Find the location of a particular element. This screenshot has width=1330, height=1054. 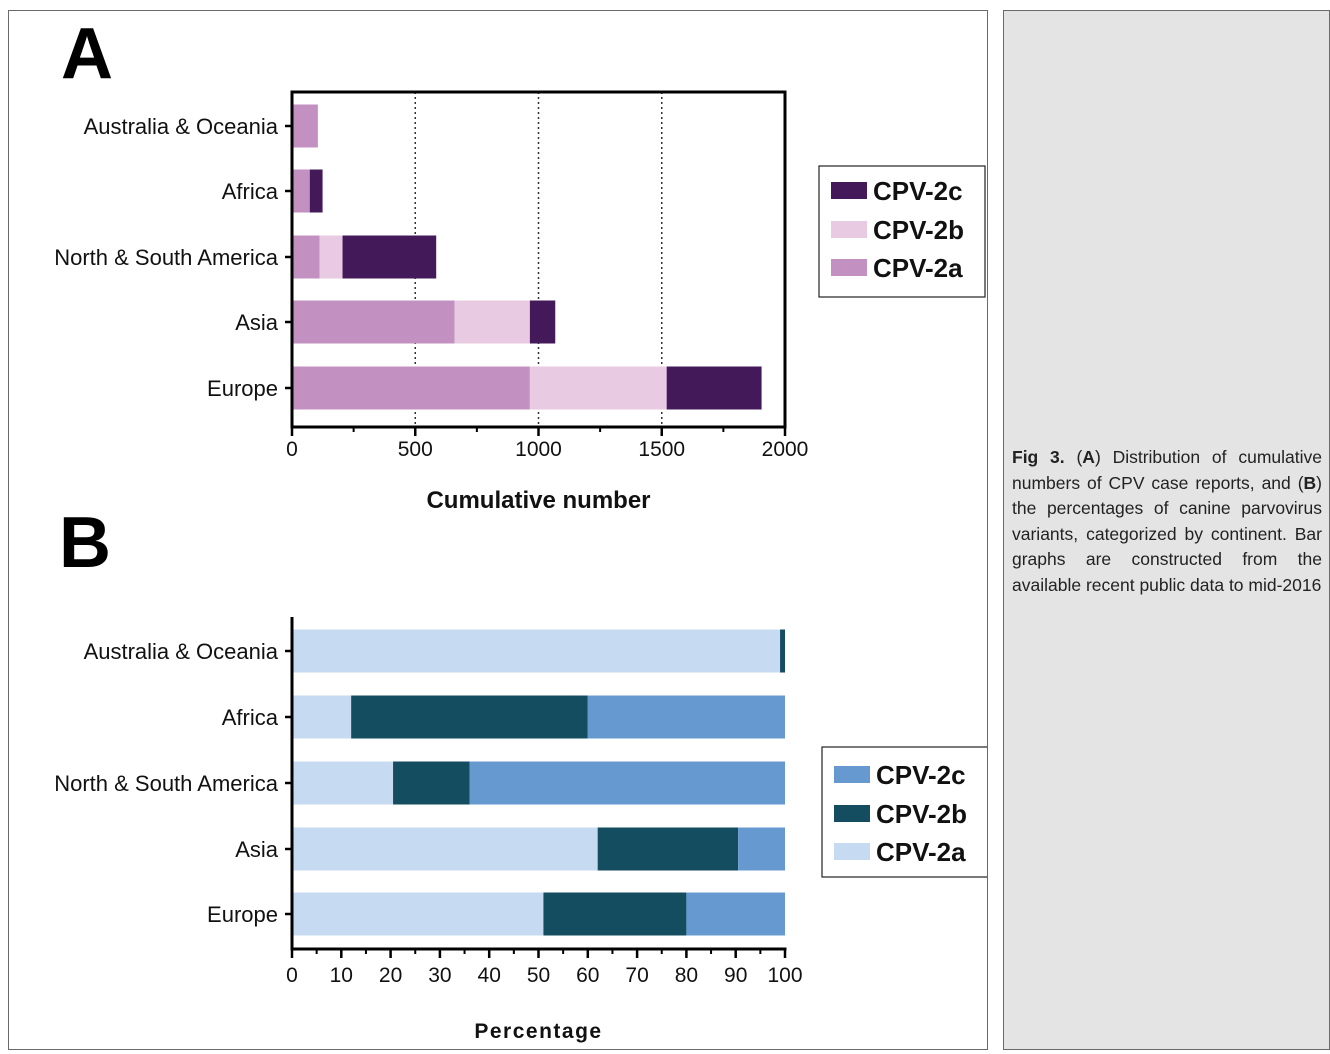

x-tick-label: 80 is located at coordinates (686, 975).